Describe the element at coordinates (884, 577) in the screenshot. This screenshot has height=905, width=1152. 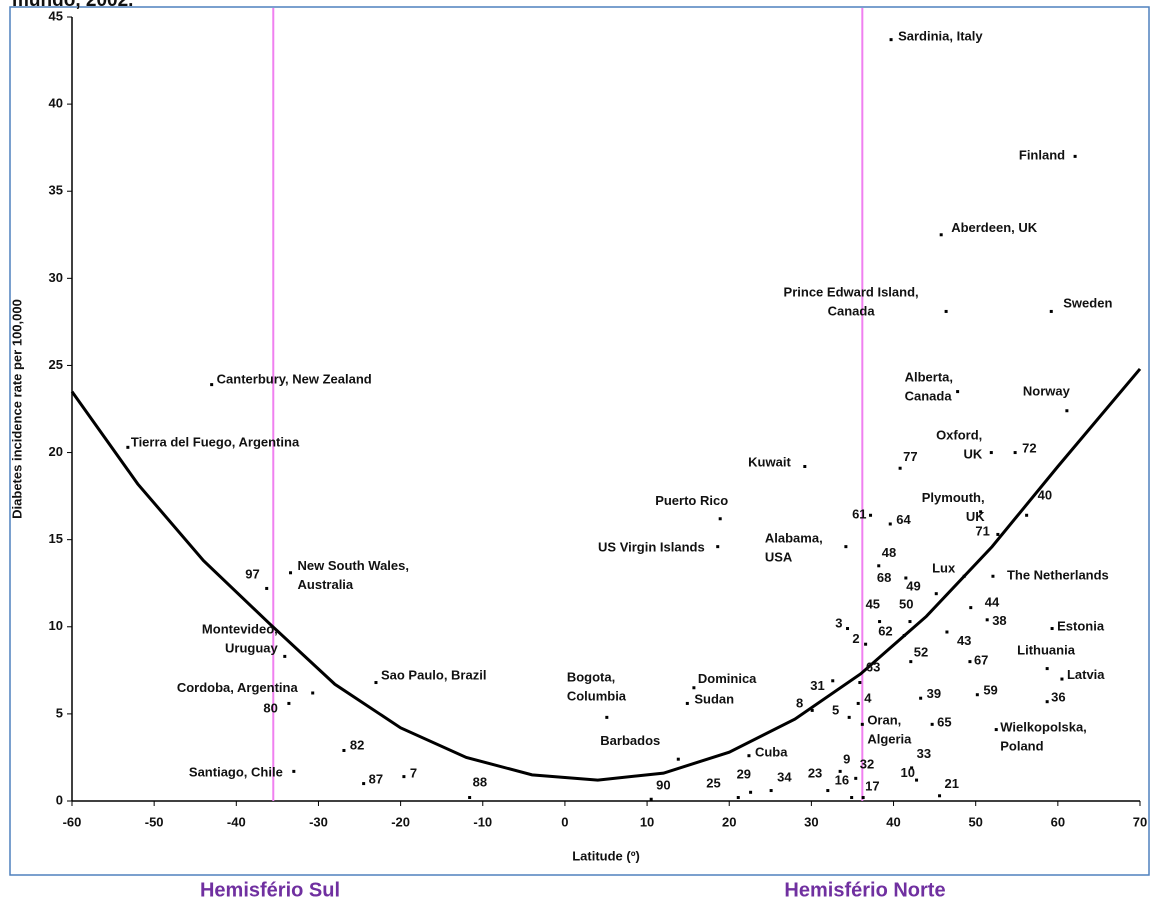
I see `point-label: 68` at that location.